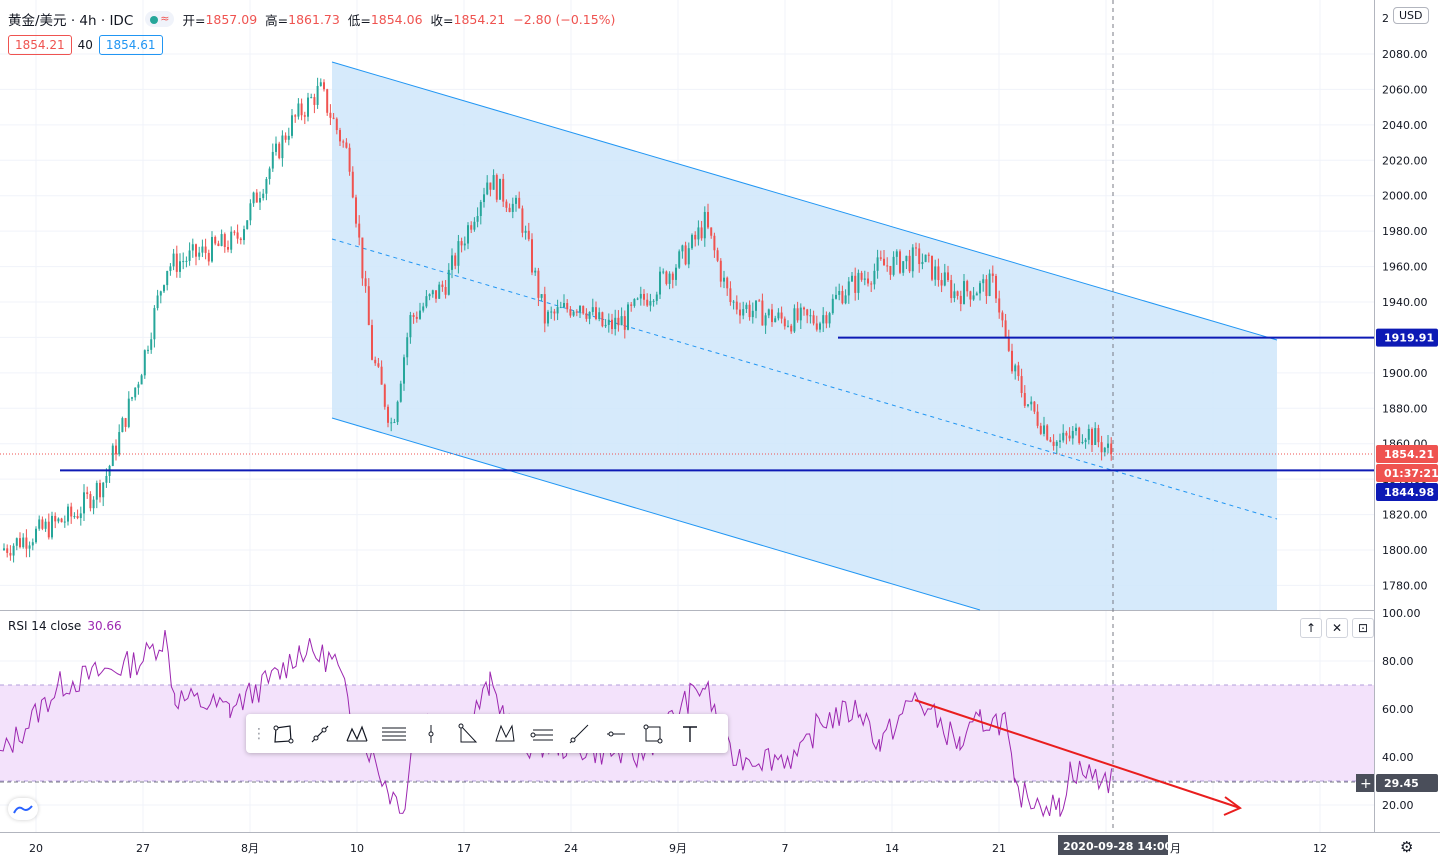 Image resolution: width=1440 pixels, height=858 pixels. I want to click on time-tick: 10, so click(357, 848).